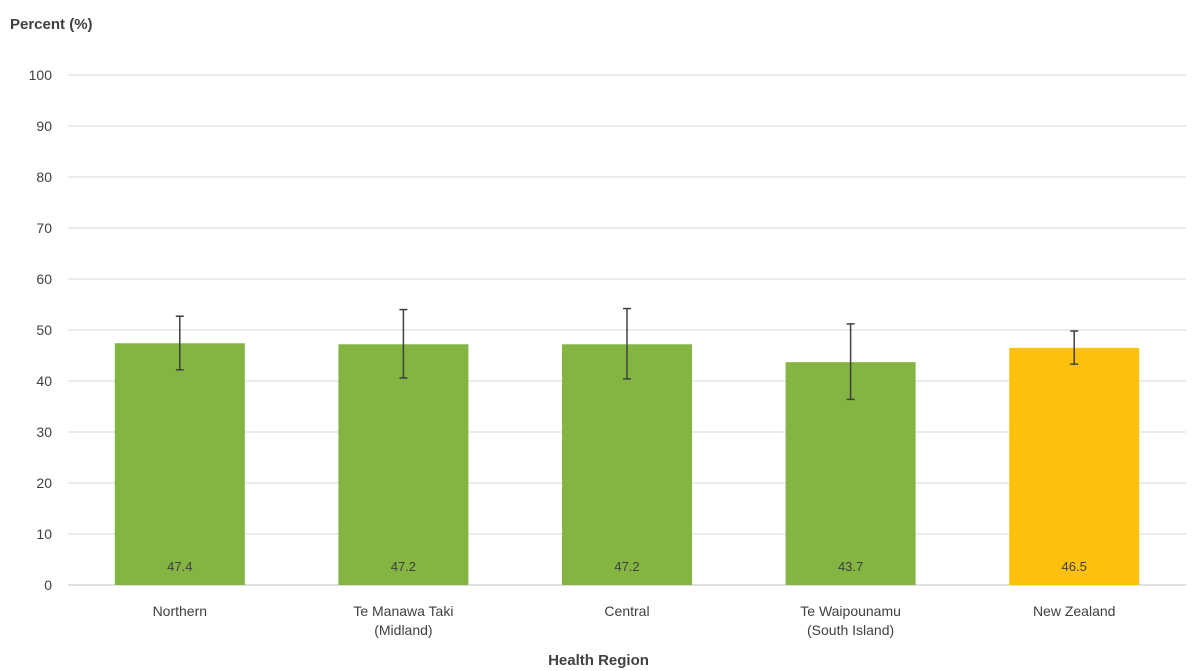 The width and height of the screenshot is (1197, 671). What do you see at coordinates (48, 585) in the screenshot?
I see `y-tick-label: 0` at bounding box center [48, 585].